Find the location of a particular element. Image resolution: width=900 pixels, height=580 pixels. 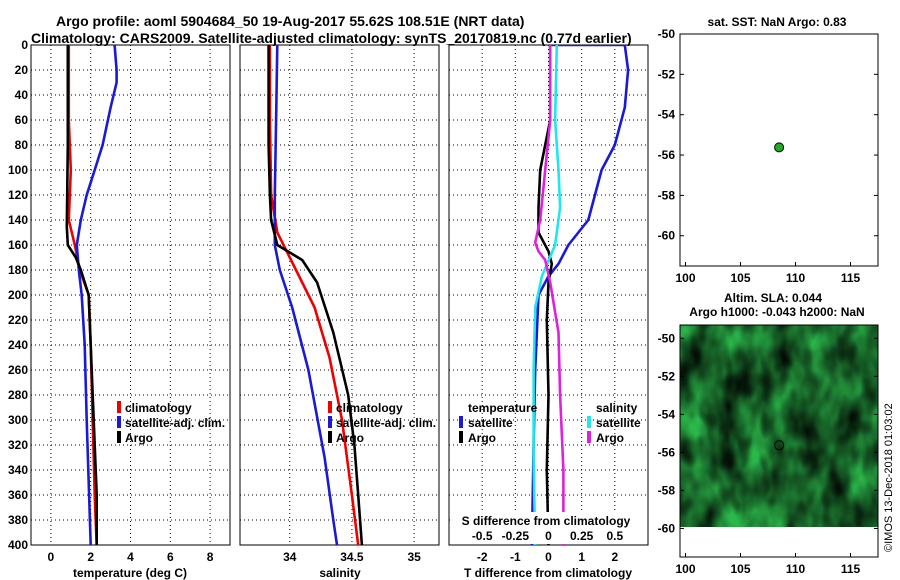

x-tick-label: 34.5 is located at coordinates (352, 557).